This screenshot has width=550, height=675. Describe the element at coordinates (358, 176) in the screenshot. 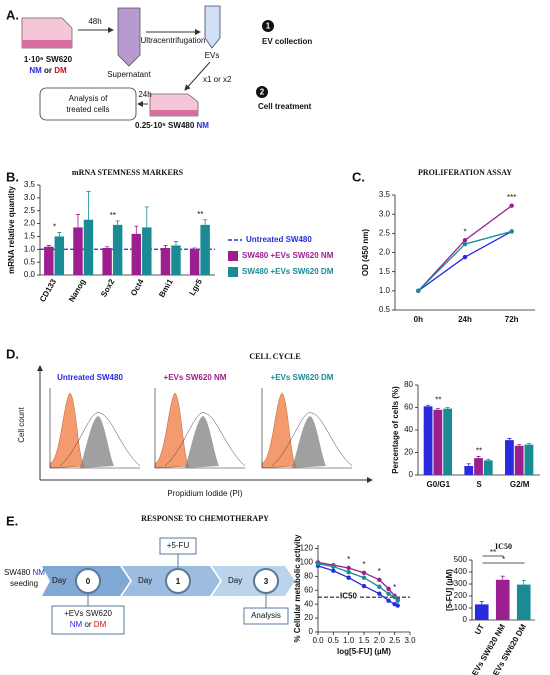

I see `panel-label: C.` at that location.